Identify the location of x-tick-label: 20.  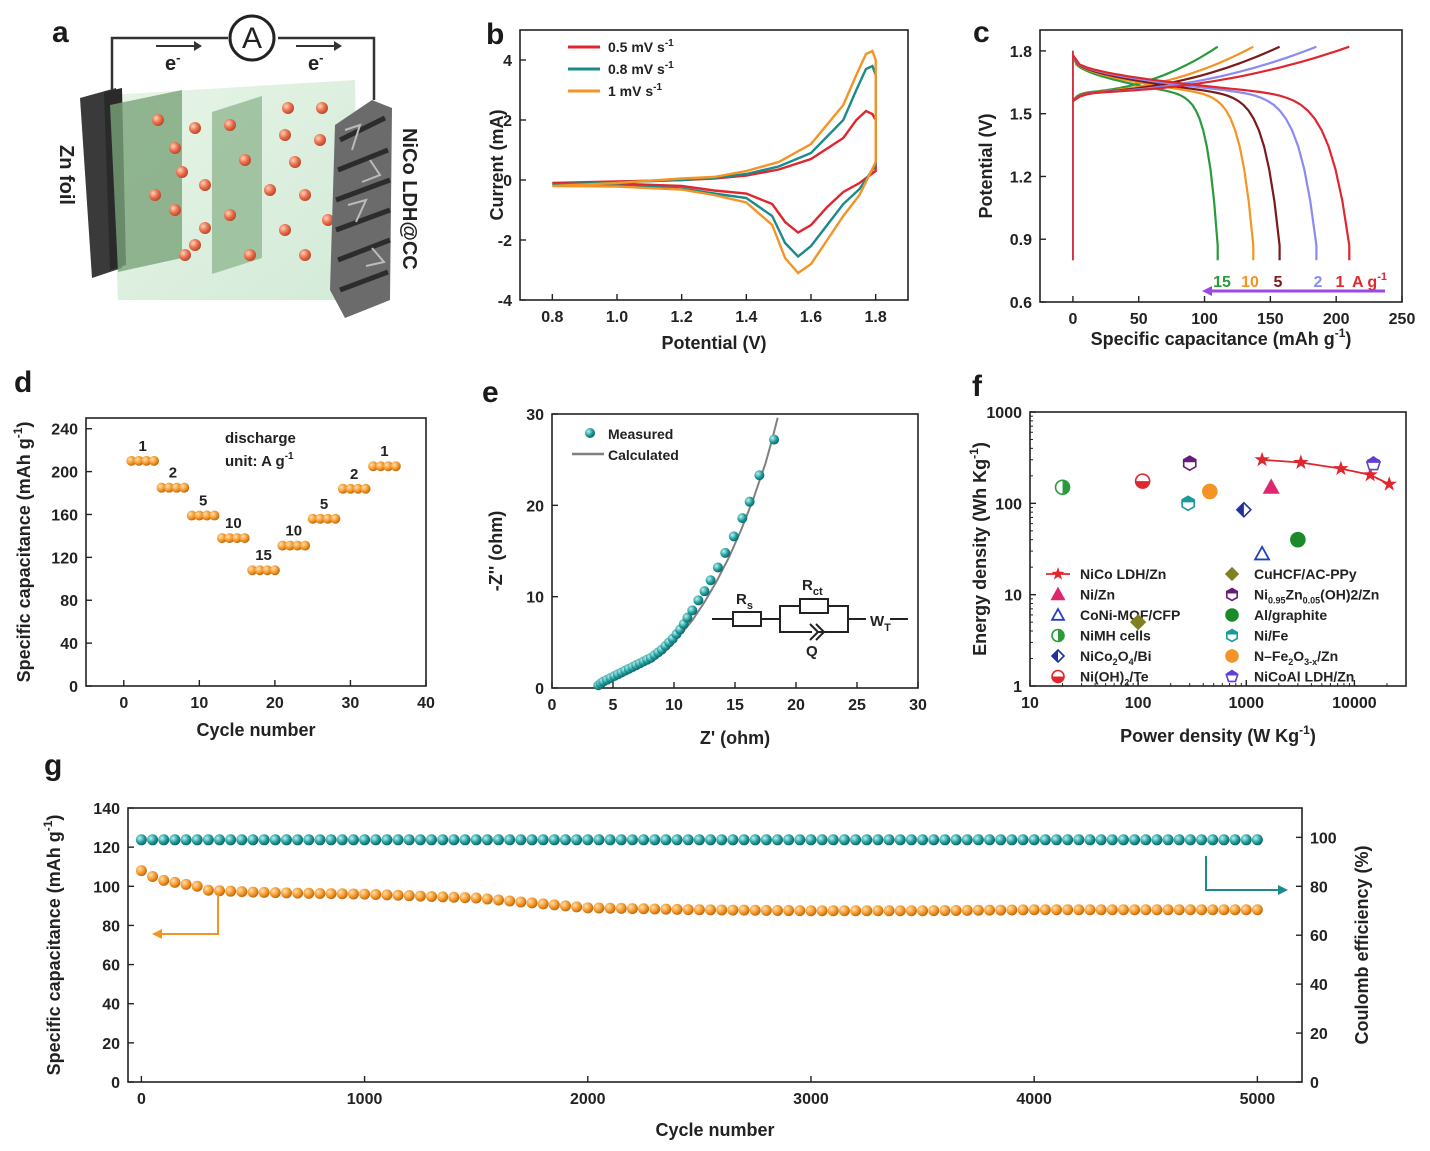
(796, 705).